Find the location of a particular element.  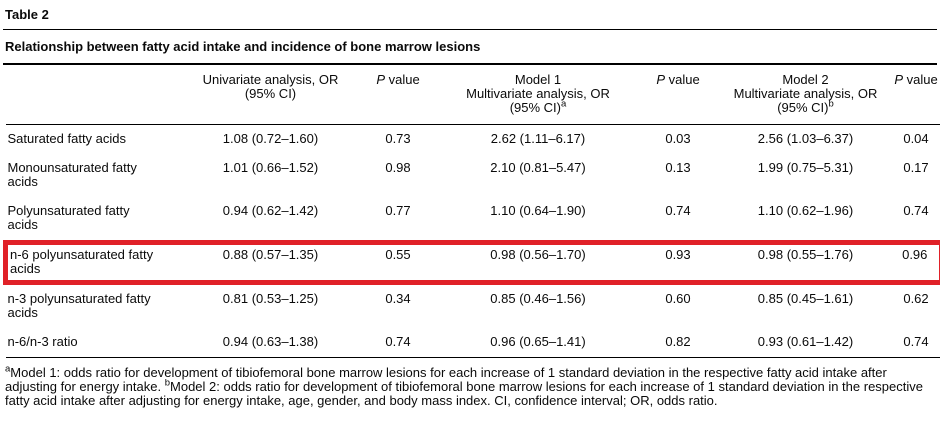

cell-model2-or: 2.56 (1.03–6.37) is located at coordinates (805, 138).